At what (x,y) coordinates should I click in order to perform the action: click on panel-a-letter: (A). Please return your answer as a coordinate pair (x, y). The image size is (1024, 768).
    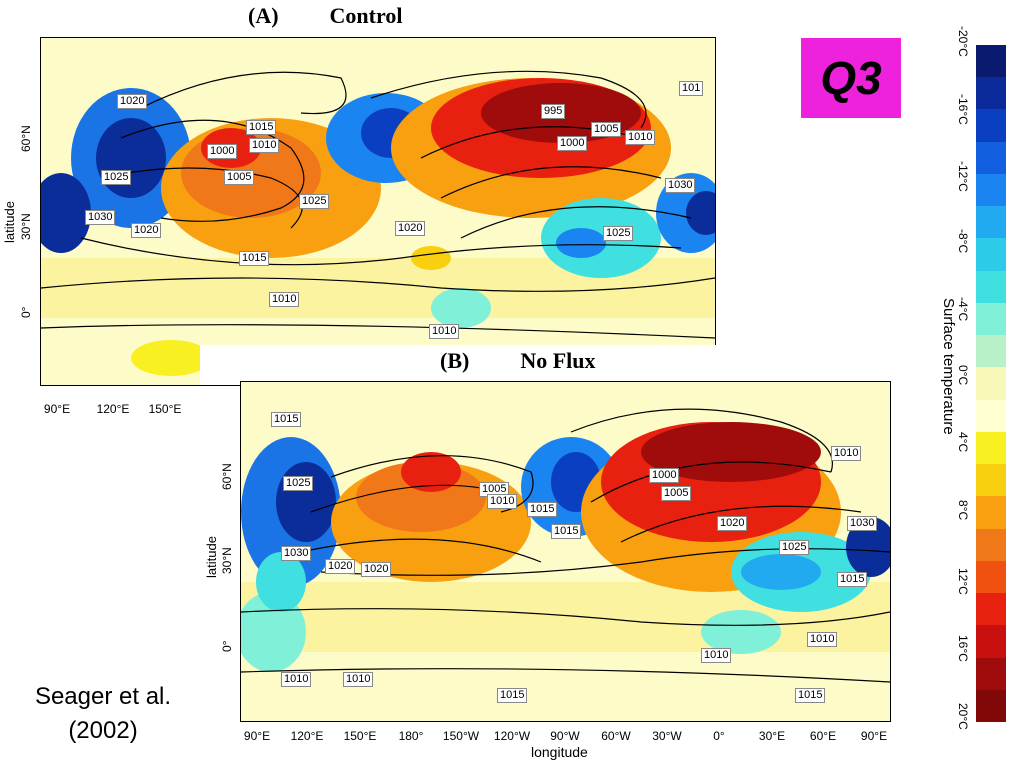
    Looking at the image, I should click on (263, 15).